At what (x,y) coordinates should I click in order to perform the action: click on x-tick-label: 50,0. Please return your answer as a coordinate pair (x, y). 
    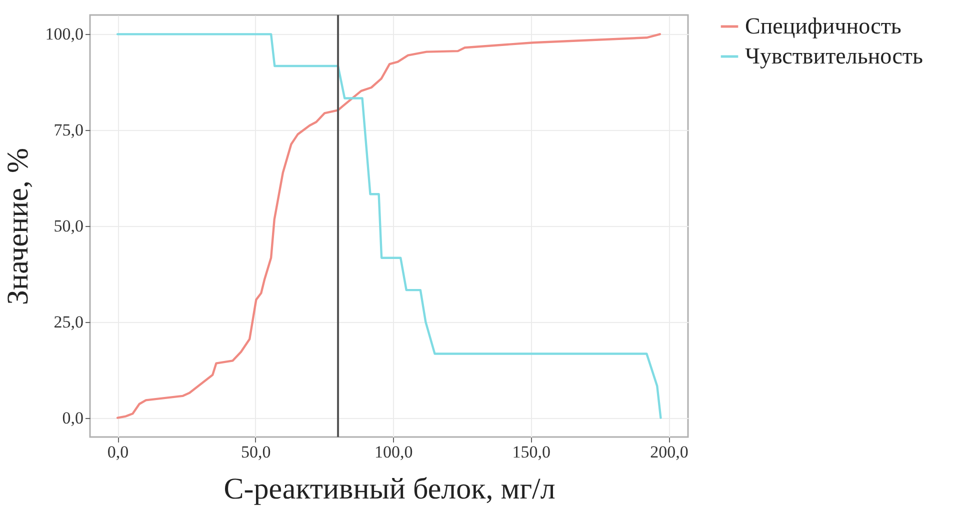
    Looking at the image, I should click on (255, 452).